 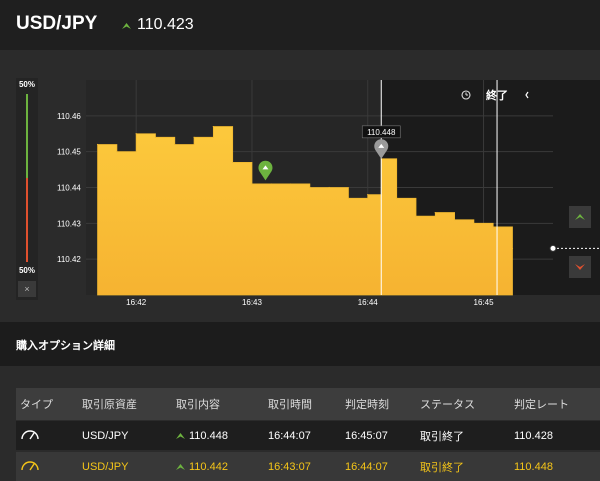 What do you see at coordinates (27, 136) in the screenshot?
I see `gauge-up-bar` at bounding box center [27, 136].